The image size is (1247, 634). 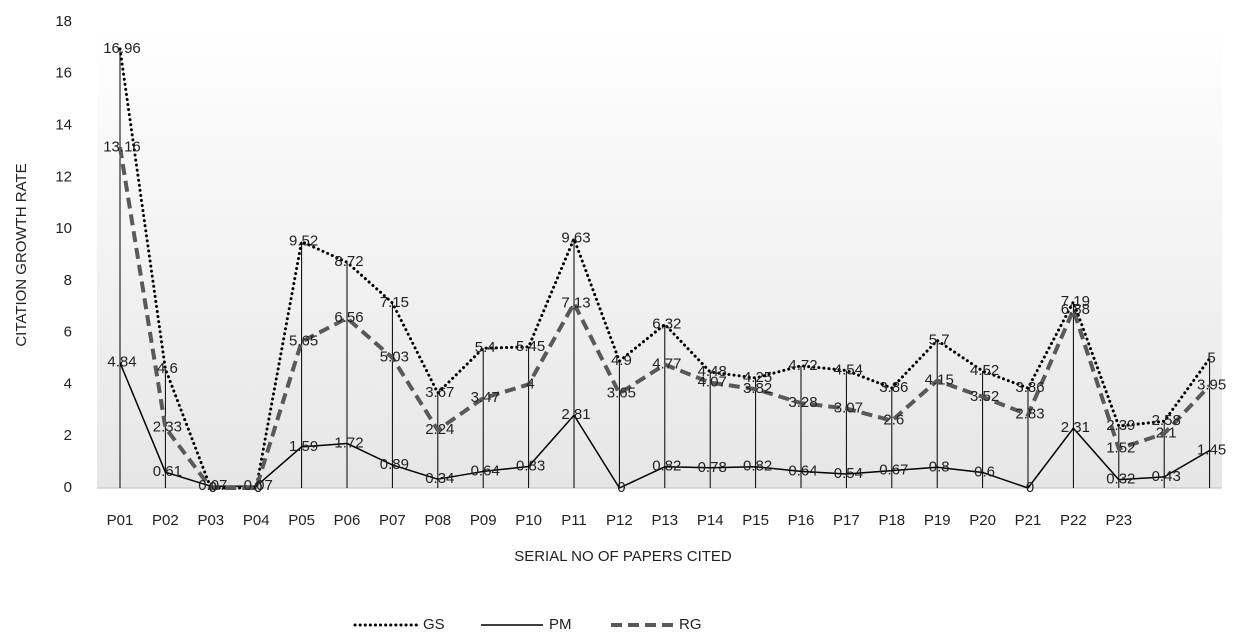 I want to click on legend-label: PM, so click(x=560, y=624).